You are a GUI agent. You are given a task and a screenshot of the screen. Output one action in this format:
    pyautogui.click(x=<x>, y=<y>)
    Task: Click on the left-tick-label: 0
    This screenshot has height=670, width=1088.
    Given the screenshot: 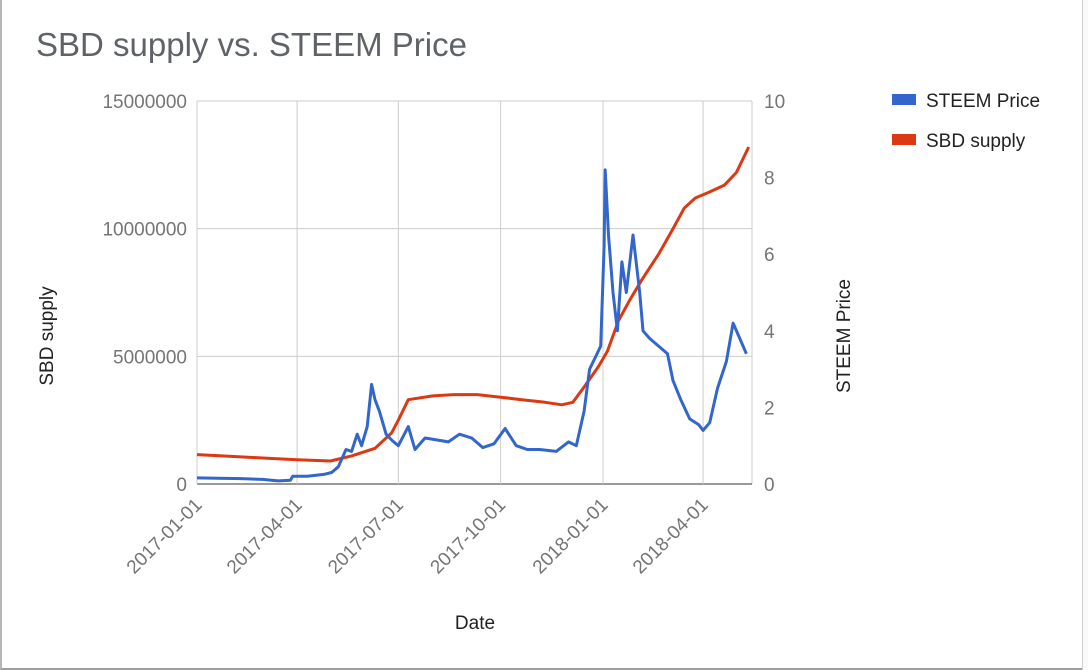 What is the action you would take?
    pyautogui.click(x=181, y=485)
    